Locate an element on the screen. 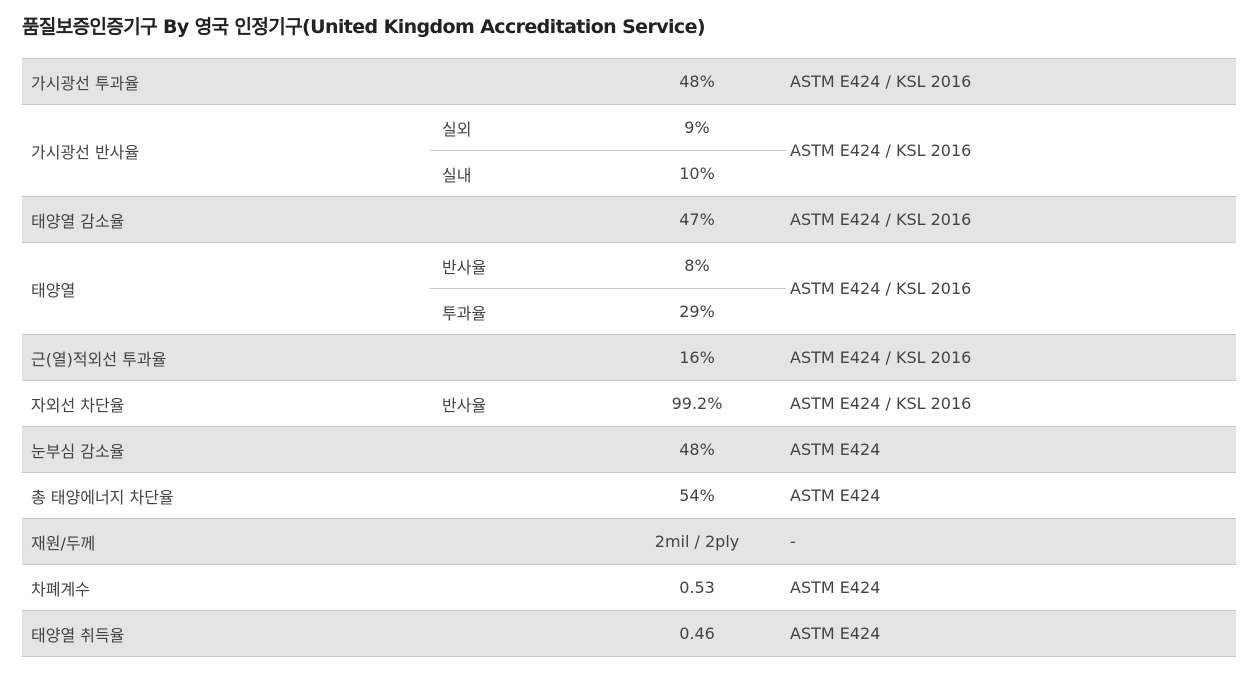 The height and width of the screenshot is (674, 1249). spec-name: 차폐계수 is located at coordinates (226, 587).